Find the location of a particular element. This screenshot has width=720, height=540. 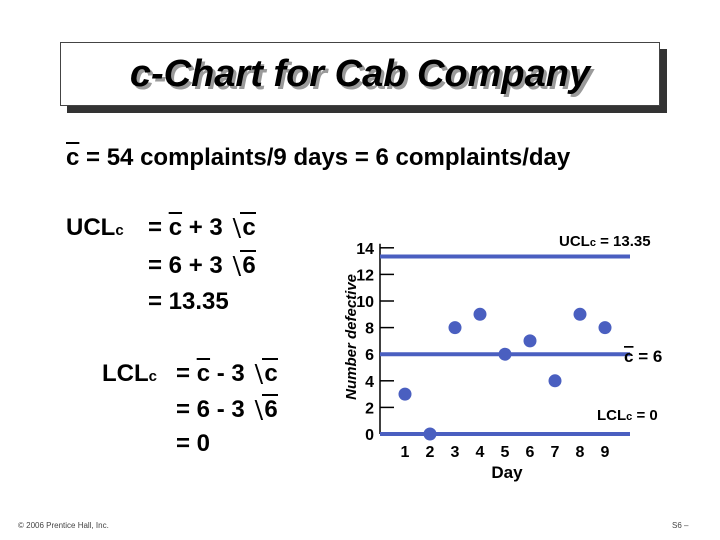

lcl-formula-line1: LCLc is located at coordinates (129, 374).